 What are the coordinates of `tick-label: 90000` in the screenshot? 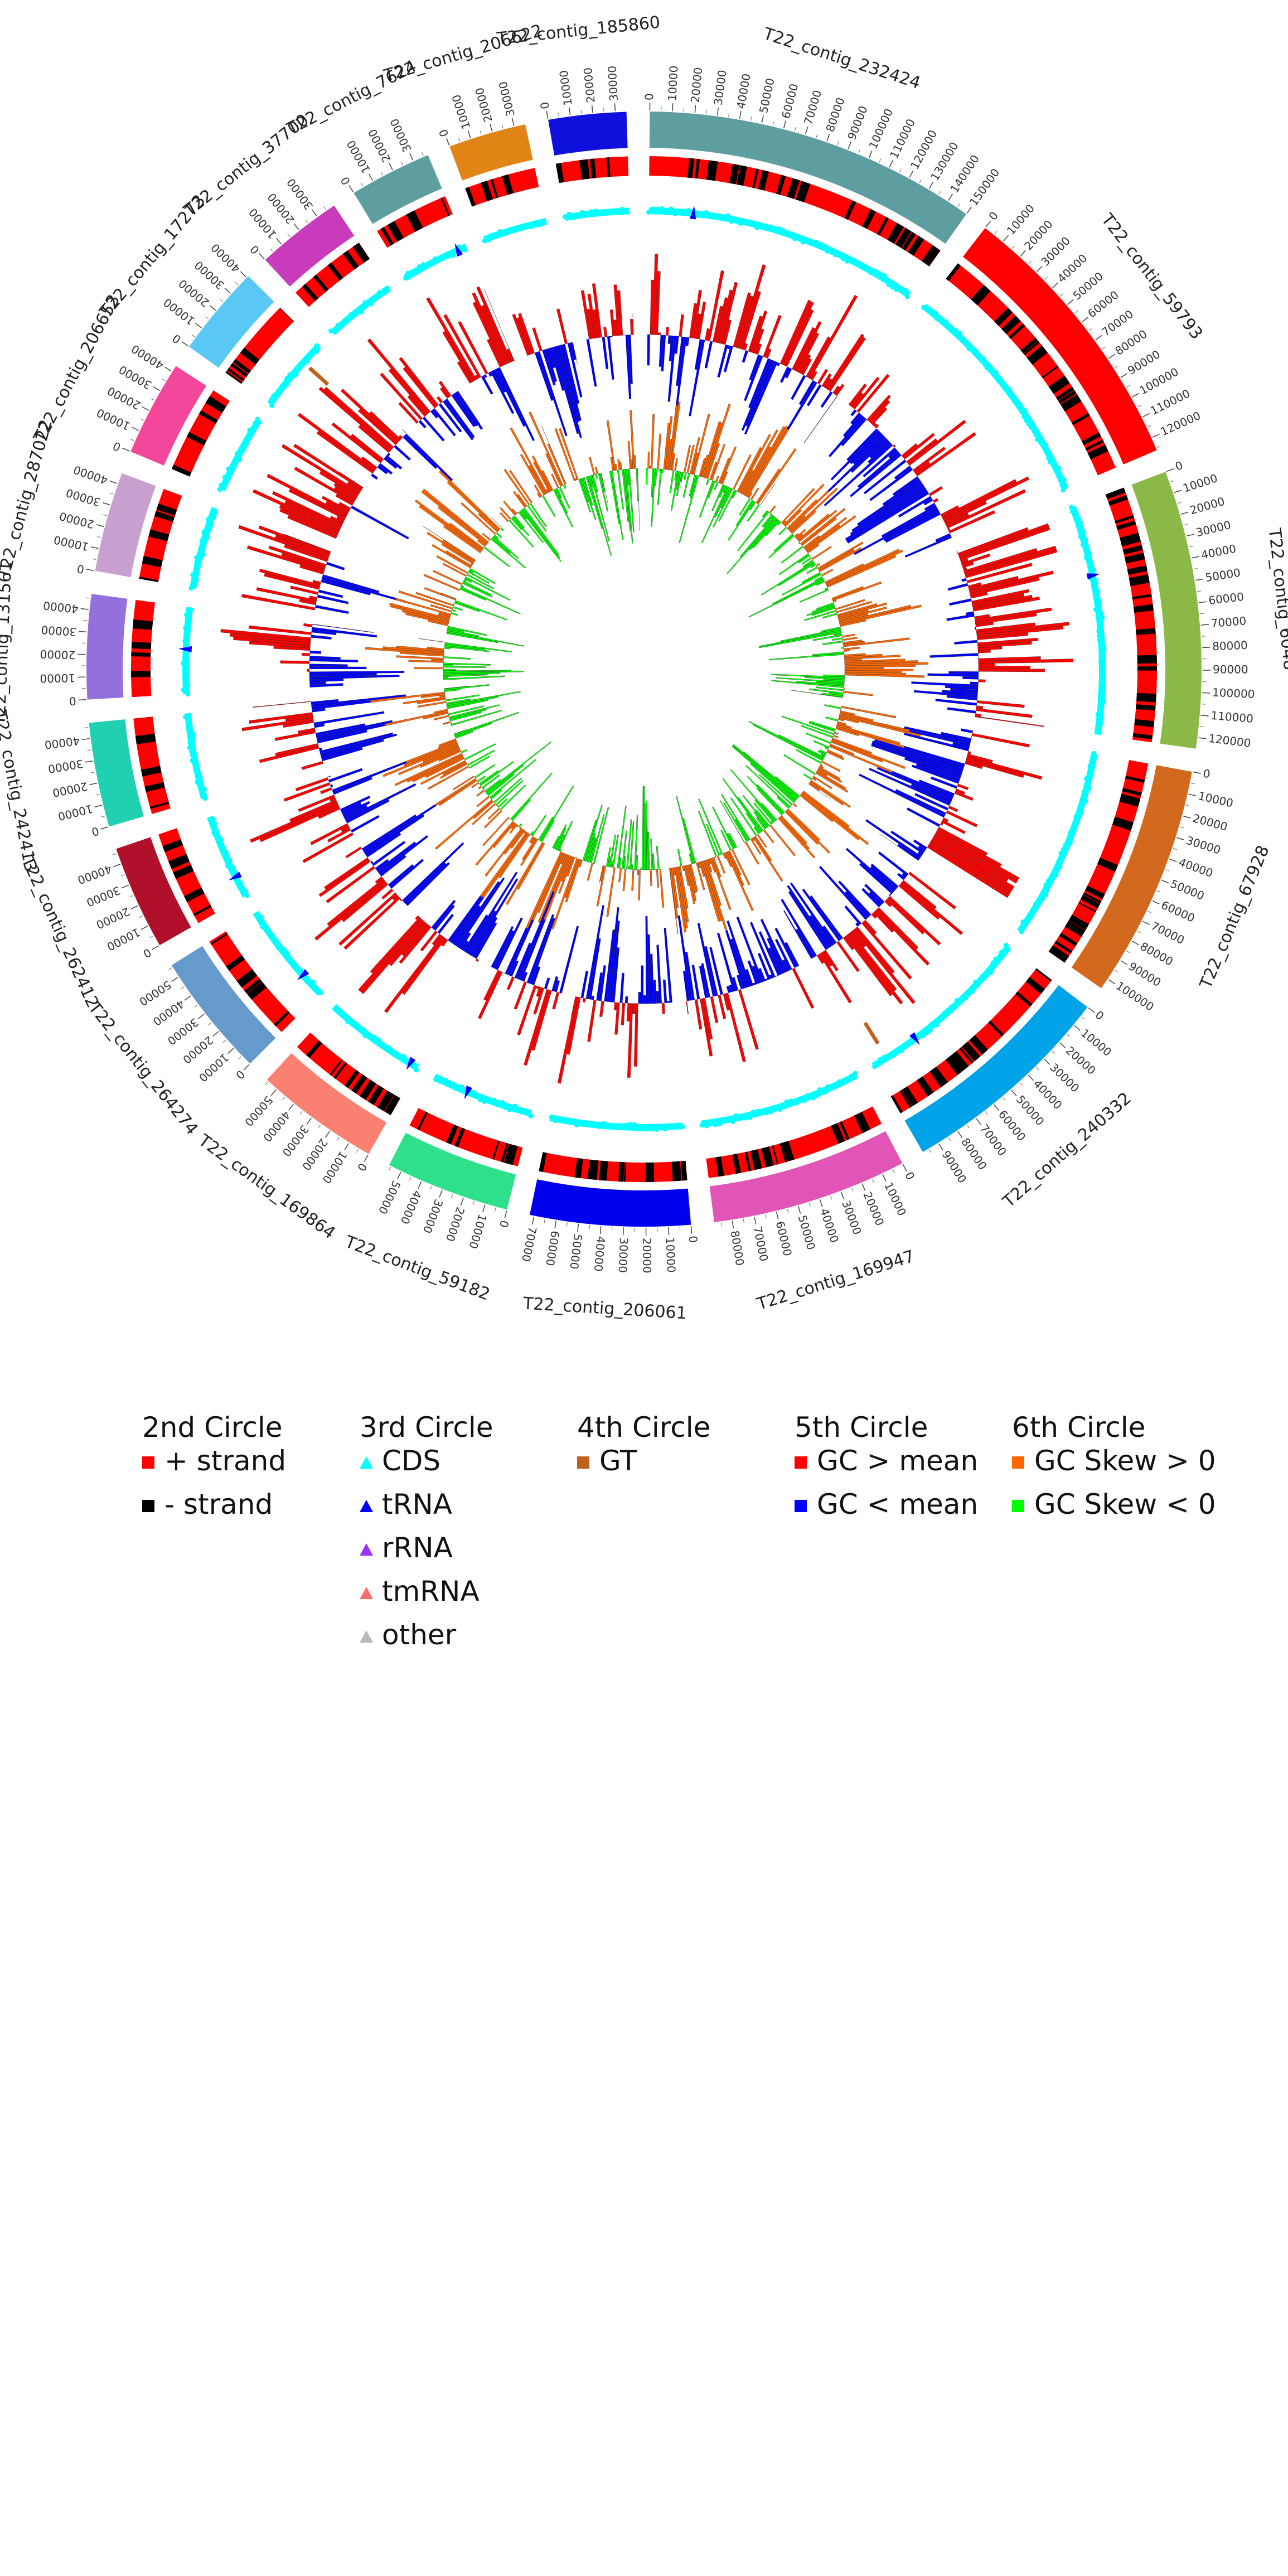 It's located at (1145, 975).